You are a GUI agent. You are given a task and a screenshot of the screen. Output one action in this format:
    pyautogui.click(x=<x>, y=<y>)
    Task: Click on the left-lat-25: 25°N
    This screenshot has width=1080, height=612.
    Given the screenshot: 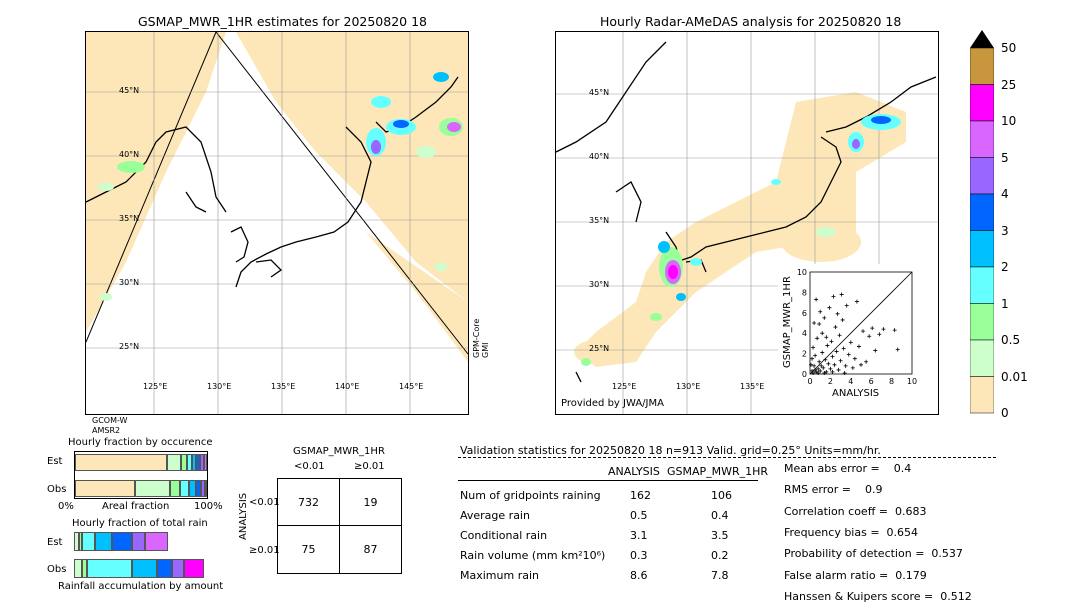 What is the action you would take?
    pyautogui.click(x=129, y=346)
    